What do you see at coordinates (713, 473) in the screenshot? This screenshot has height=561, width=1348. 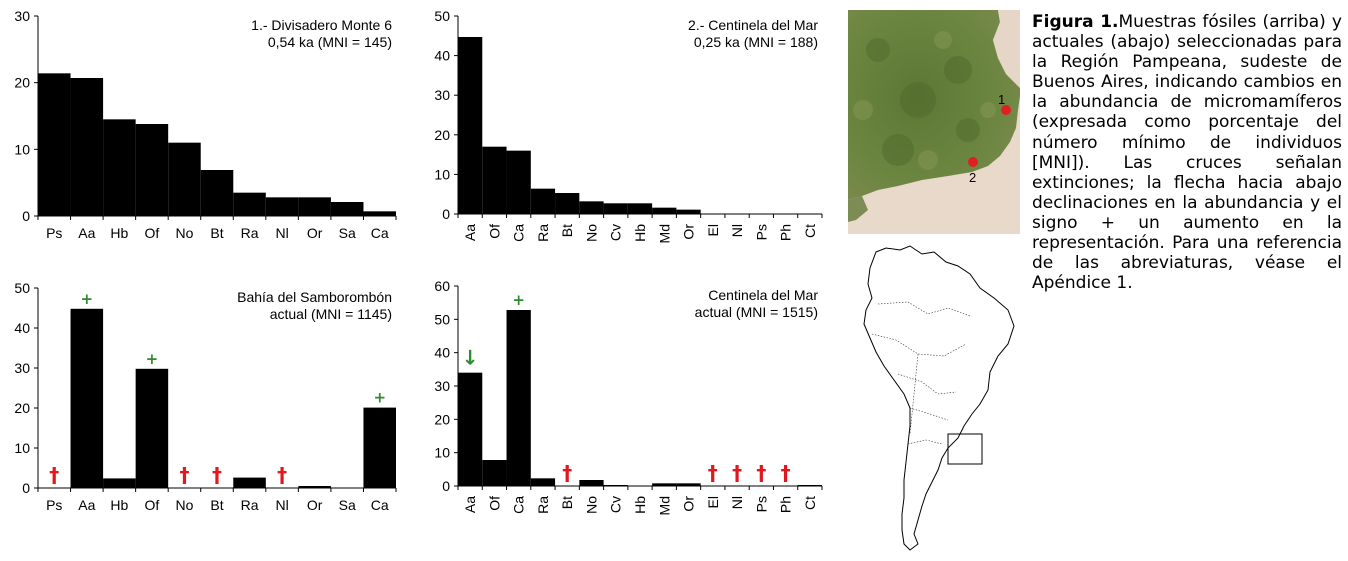 I see `extinction-marker-el: †` at bounding box center [713, 473].